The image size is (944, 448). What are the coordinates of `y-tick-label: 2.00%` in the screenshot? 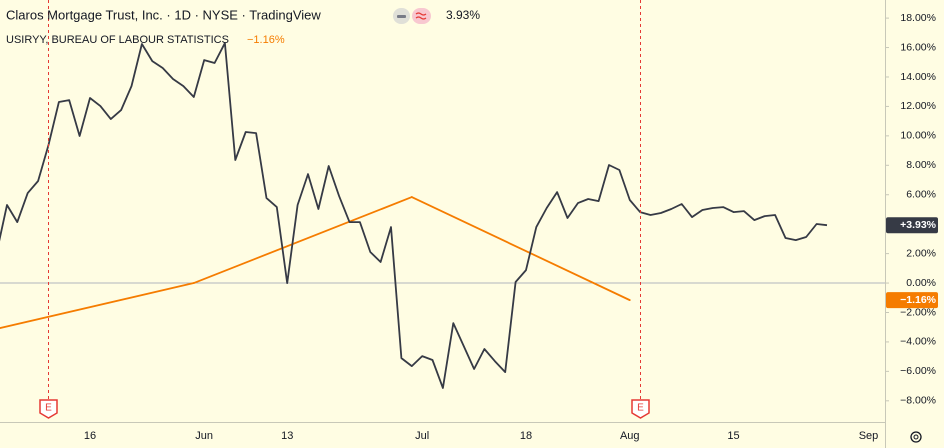 It's located at (921, 253).